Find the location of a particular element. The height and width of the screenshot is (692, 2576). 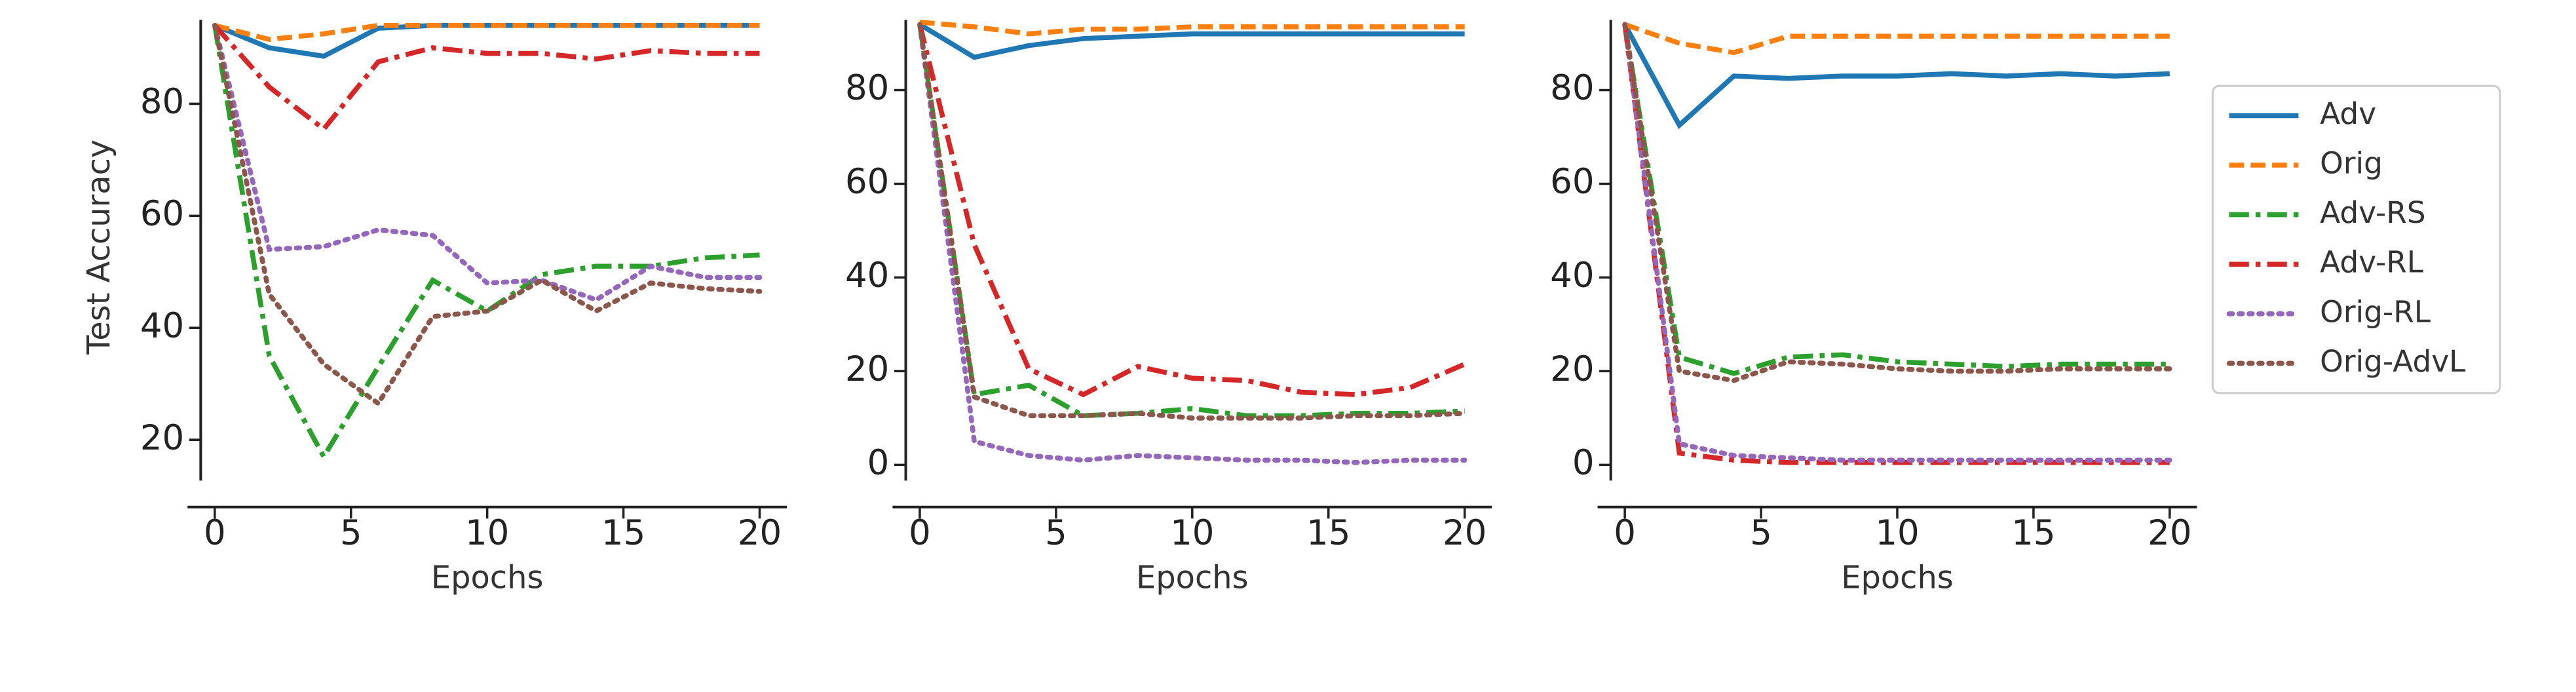

y-axis-label: Test Accuracy is located at coordinates (99, 247).